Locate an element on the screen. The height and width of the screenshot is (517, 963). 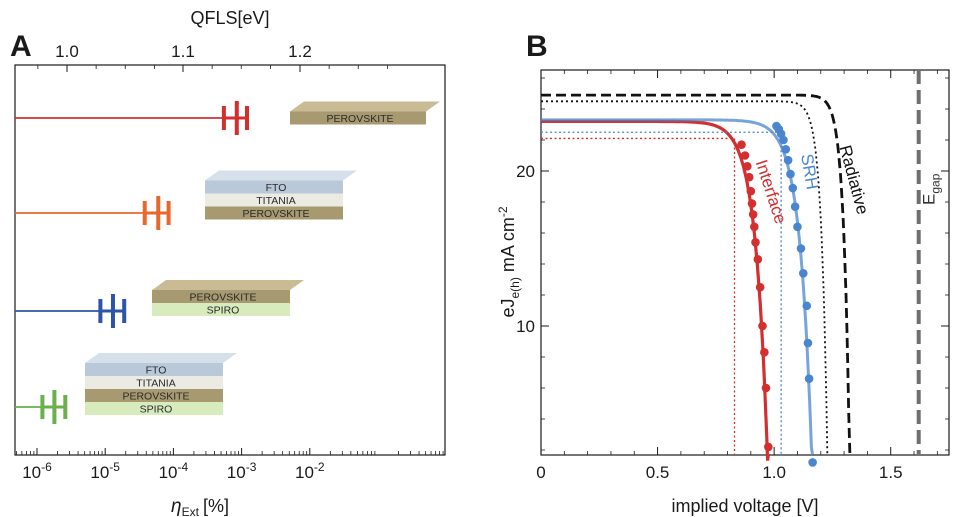
b-ytick-label: 10 is located at coordinates (525, 326).